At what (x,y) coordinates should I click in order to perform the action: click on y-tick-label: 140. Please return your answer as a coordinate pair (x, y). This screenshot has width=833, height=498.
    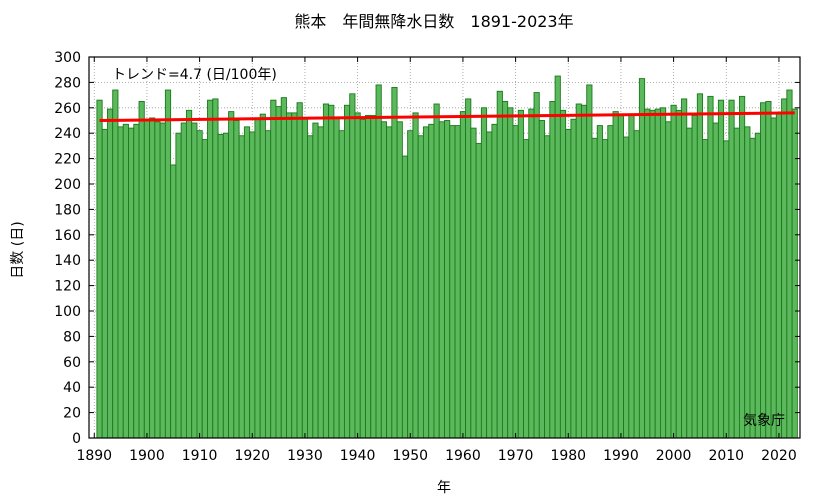
    Looking at the image, I should click on (67, 261).